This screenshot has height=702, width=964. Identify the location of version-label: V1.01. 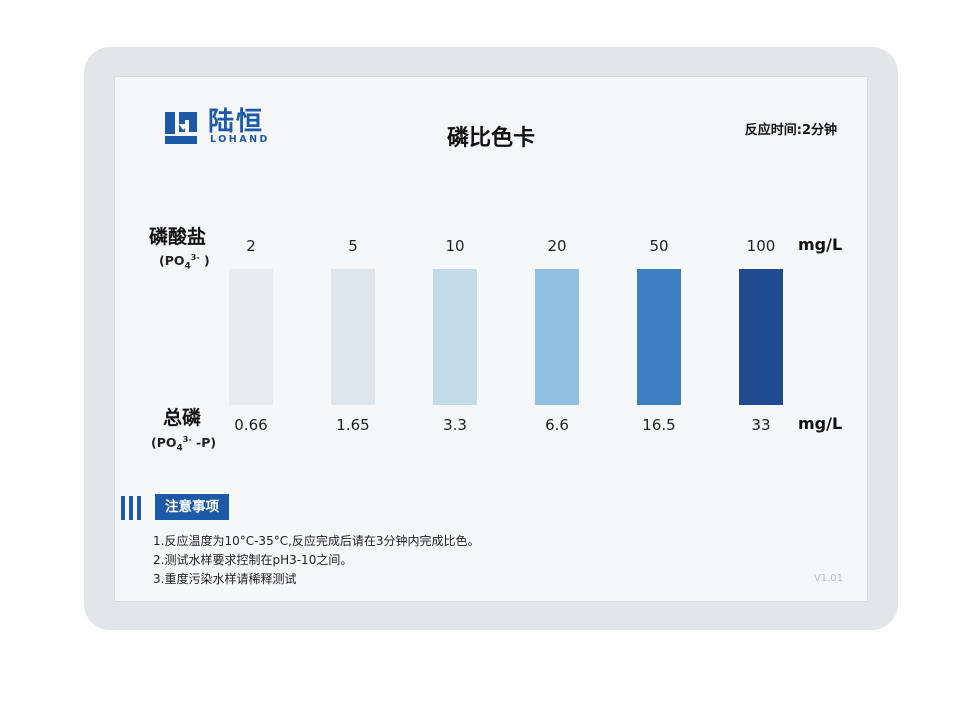
(828, 578).